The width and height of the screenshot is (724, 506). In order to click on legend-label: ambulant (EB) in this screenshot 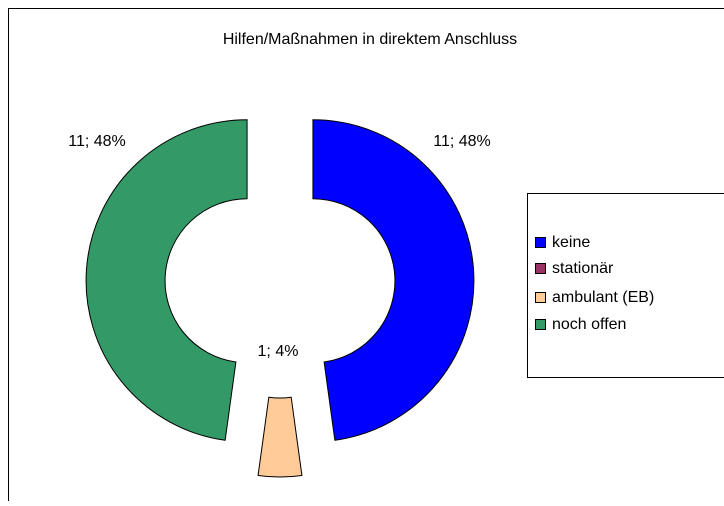, I will do `click(603, 297)`.